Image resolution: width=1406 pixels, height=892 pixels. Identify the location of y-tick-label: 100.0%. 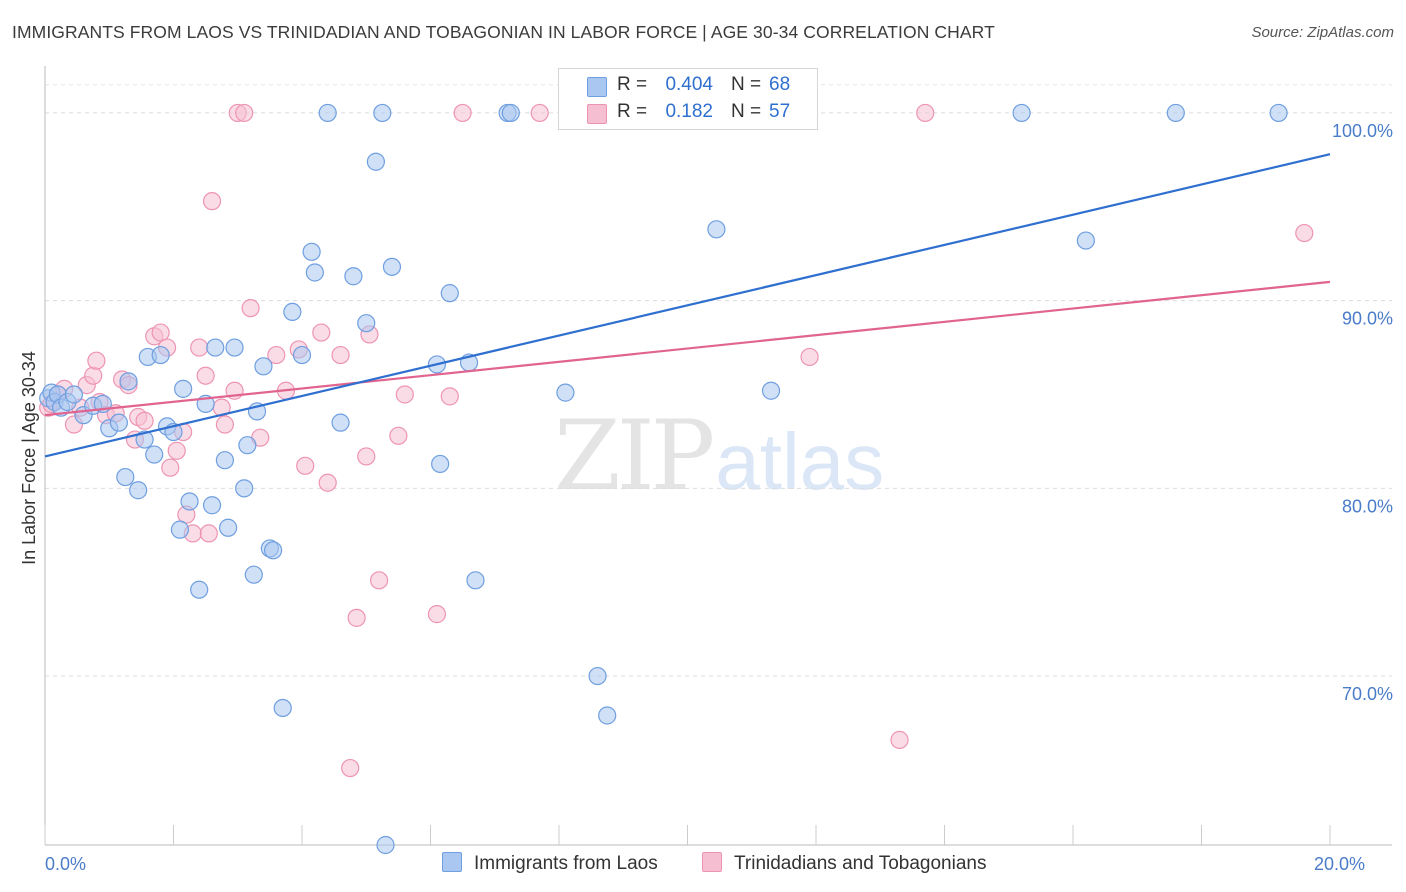
(1362, 131).